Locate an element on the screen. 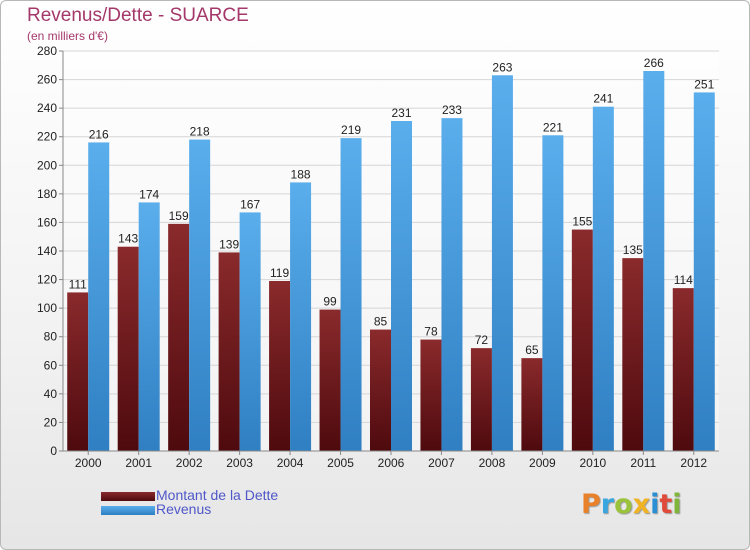 The image size is (750, 550). legend-swatch-debt is located at coordinates (128, 496).